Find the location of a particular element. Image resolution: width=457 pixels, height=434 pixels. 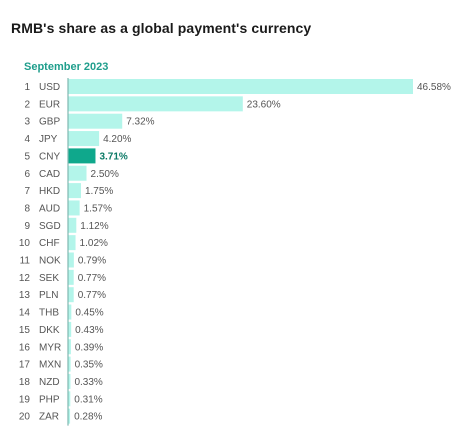

currency-label: HKD is located at coordinates (49, 191).